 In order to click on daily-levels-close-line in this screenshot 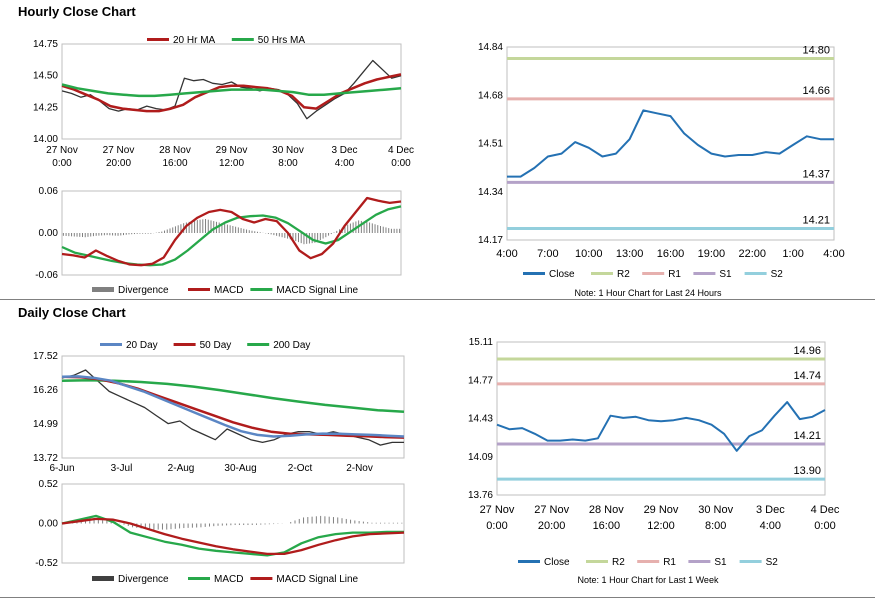, I will do `click(661, 426)`.